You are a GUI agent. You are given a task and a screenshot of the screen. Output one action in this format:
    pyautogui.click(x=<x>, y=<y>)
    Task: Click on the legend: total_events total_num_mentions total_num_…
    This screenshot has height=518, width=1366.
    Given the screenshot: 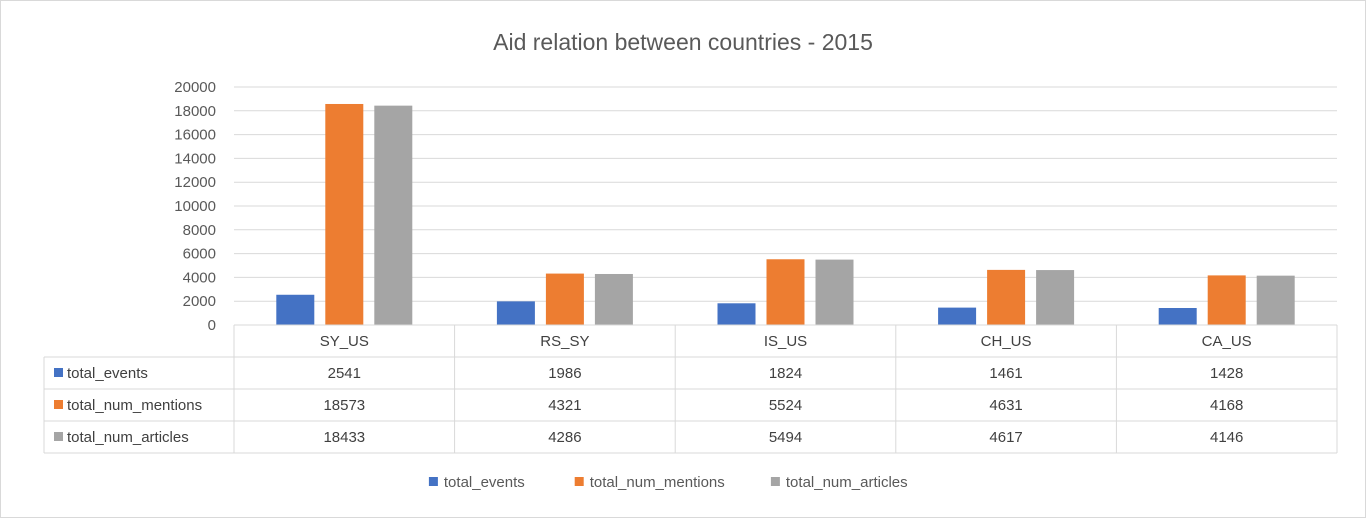 What is the action you would take?
    pyautogui.click(x=668, y=482)
    